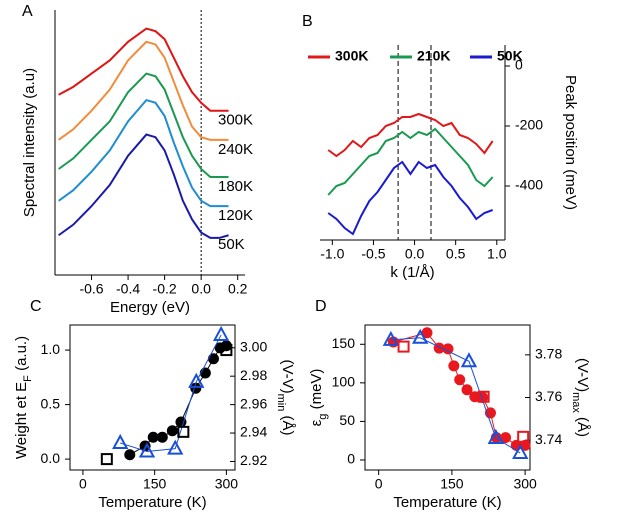 This screenshot has width=630, height=531. Describe the element at coordinates (83, 484) in the screenshot. I see `x-tick-label: 0` at that location.